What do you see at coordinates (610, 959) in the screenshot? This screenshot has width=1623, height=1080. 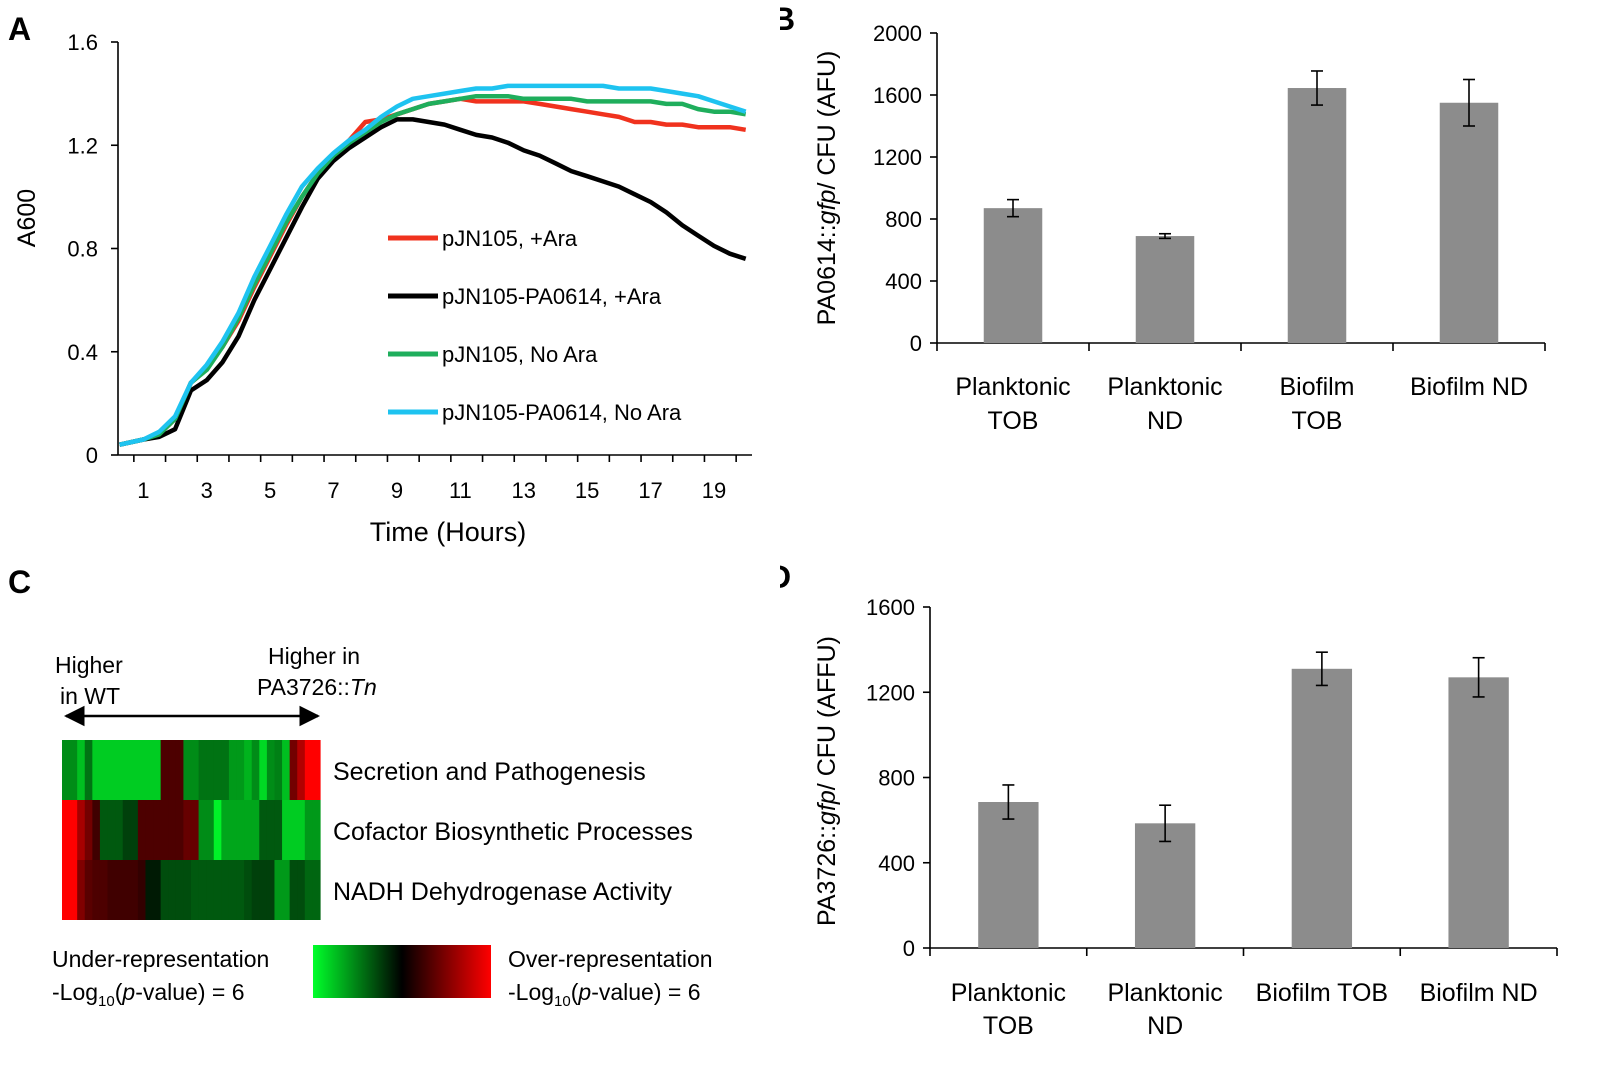 I see `colorscale-right-label-line1: Over-representation` at bounding box center [610, 959].